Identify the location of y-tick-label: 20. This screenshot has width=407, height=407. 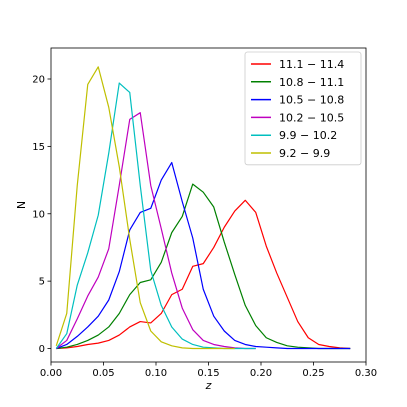
(38, 79).